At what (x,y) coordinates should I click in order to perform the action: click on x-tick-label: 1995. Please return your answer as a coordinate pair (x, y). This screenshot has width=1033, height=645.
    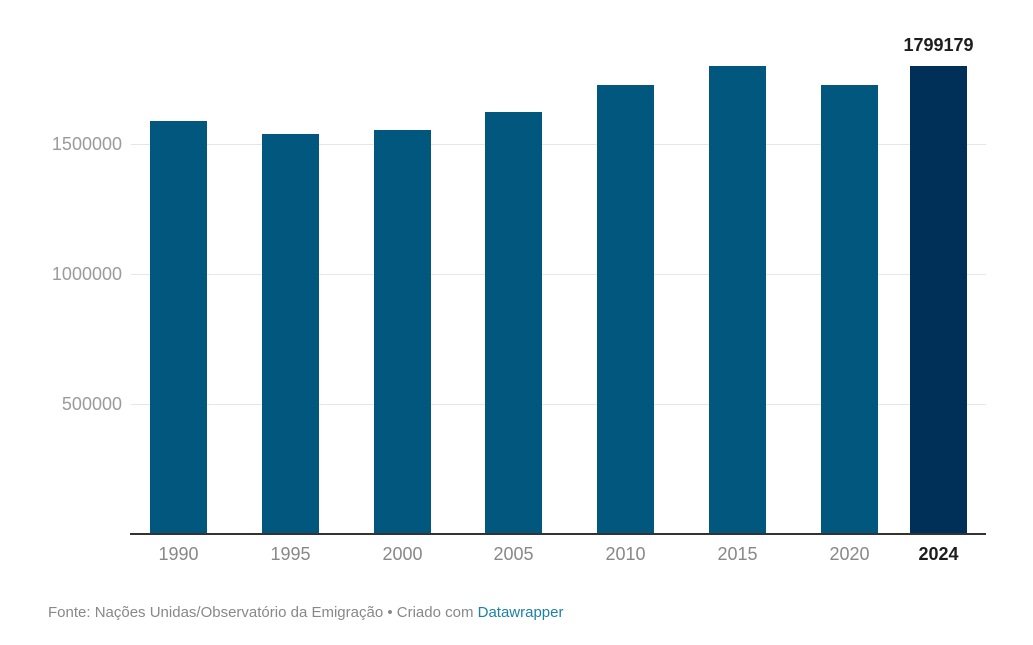
    Looking at the image, I should click on (290, 554).